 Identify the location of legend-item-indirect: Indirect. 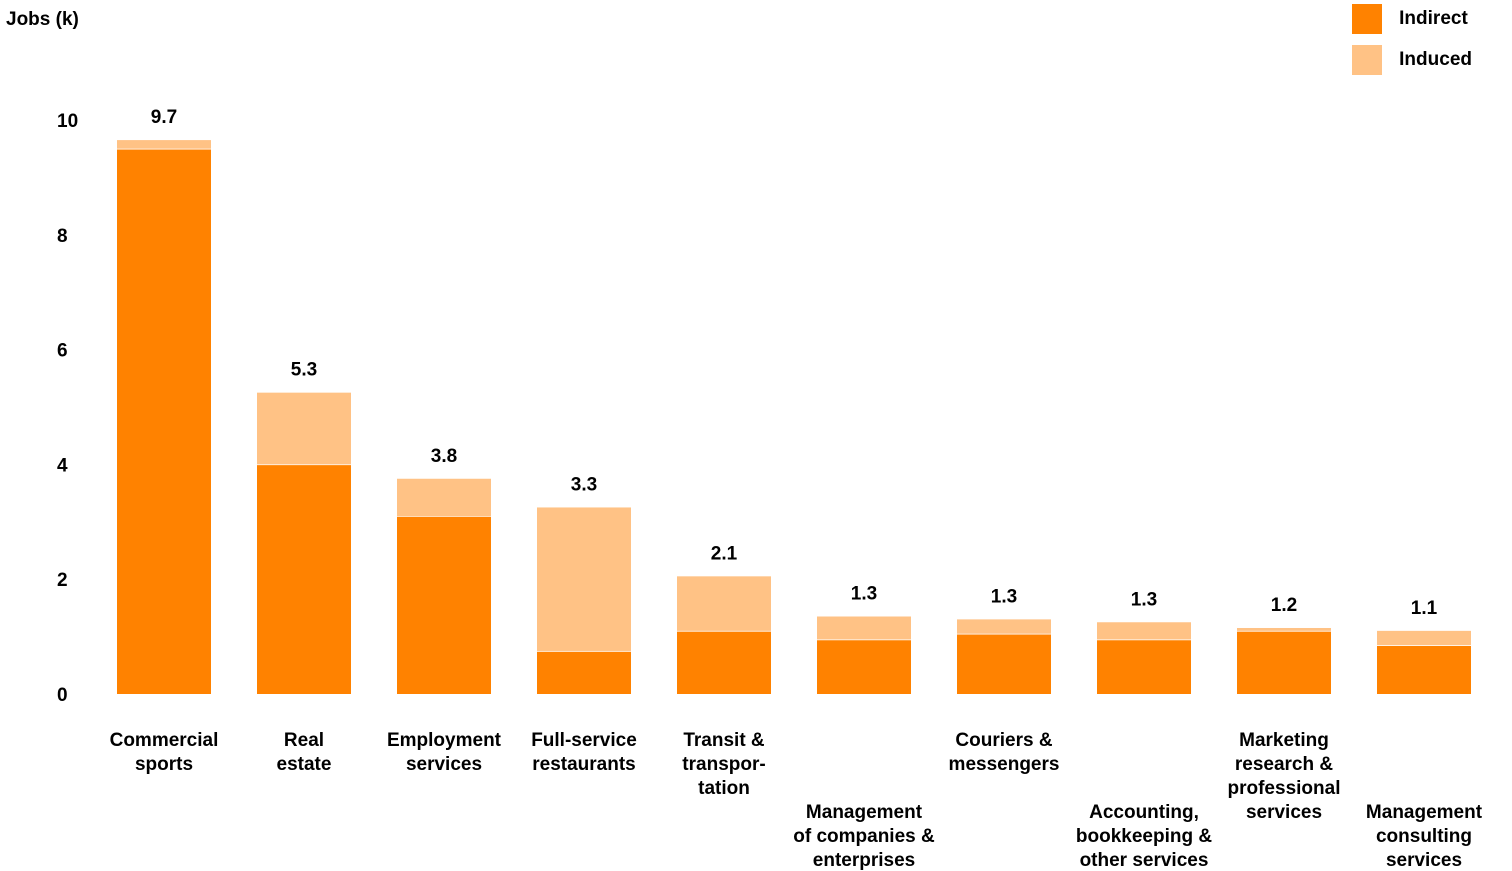
(1412, 19).